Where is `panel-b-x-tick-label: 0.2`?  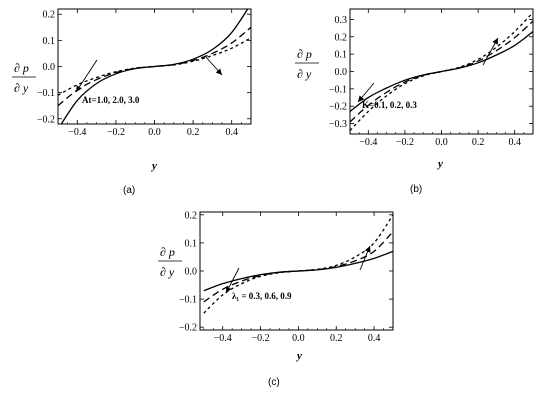 panel-b-x-tick-label: 0.2 is located at coordinates (478, 142).